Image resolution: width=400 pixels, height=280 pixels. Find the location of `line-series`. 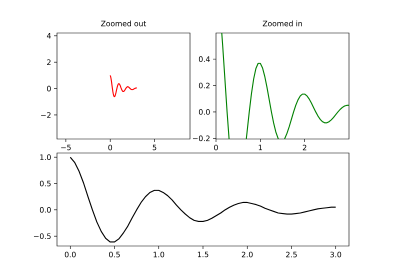

line-series is located at coordinates (124, 86).